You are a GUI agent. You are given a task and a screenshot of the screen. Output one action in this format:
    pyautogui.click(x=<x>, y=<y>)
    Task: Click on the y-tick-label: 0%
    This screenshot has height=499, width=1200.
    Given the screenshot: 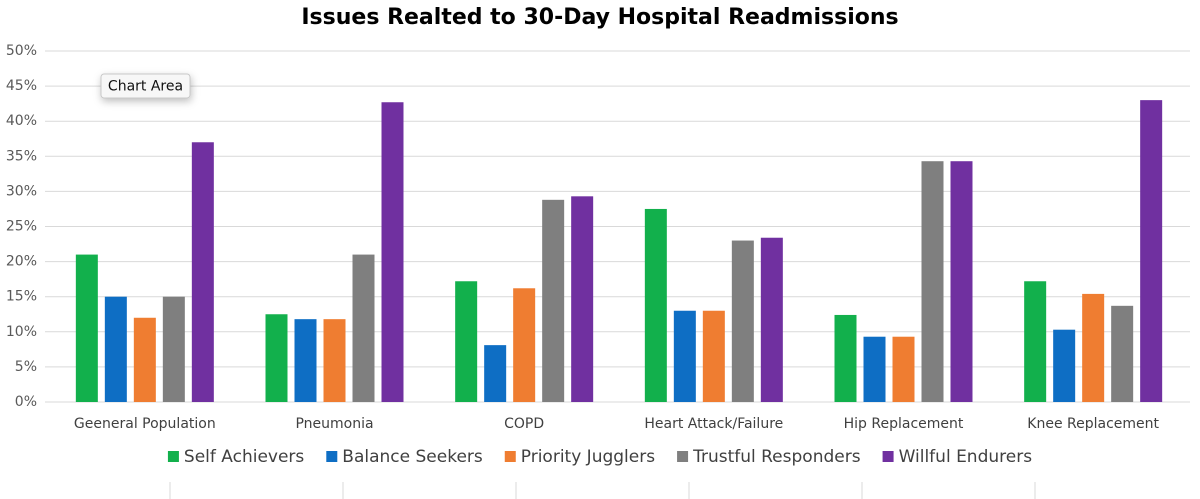 What is the action you would take?
    pyautogui.click(x=26, y=402)
    